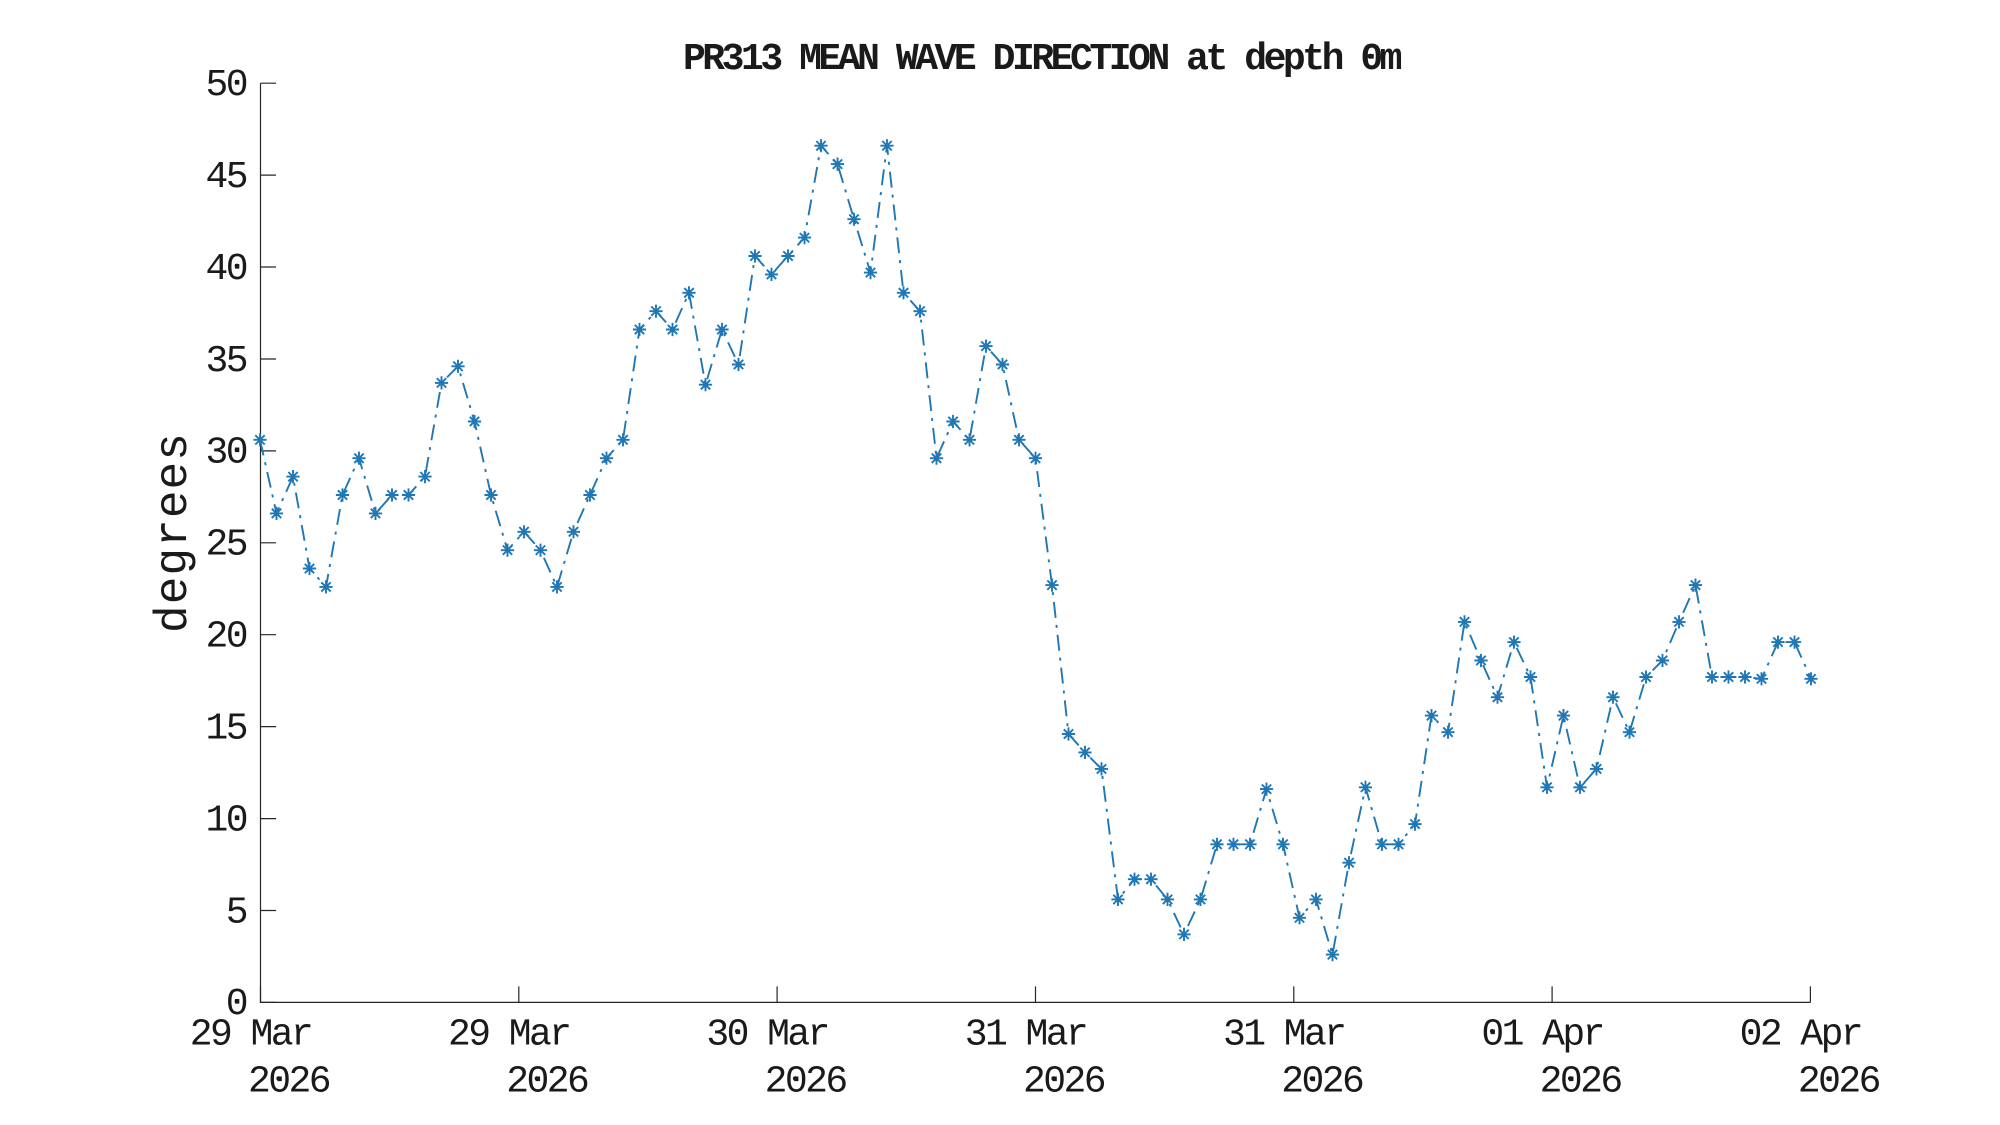  Describe the element at coordinates (225, 361) in the screenshot. I see `svg-text: 35` at that location.